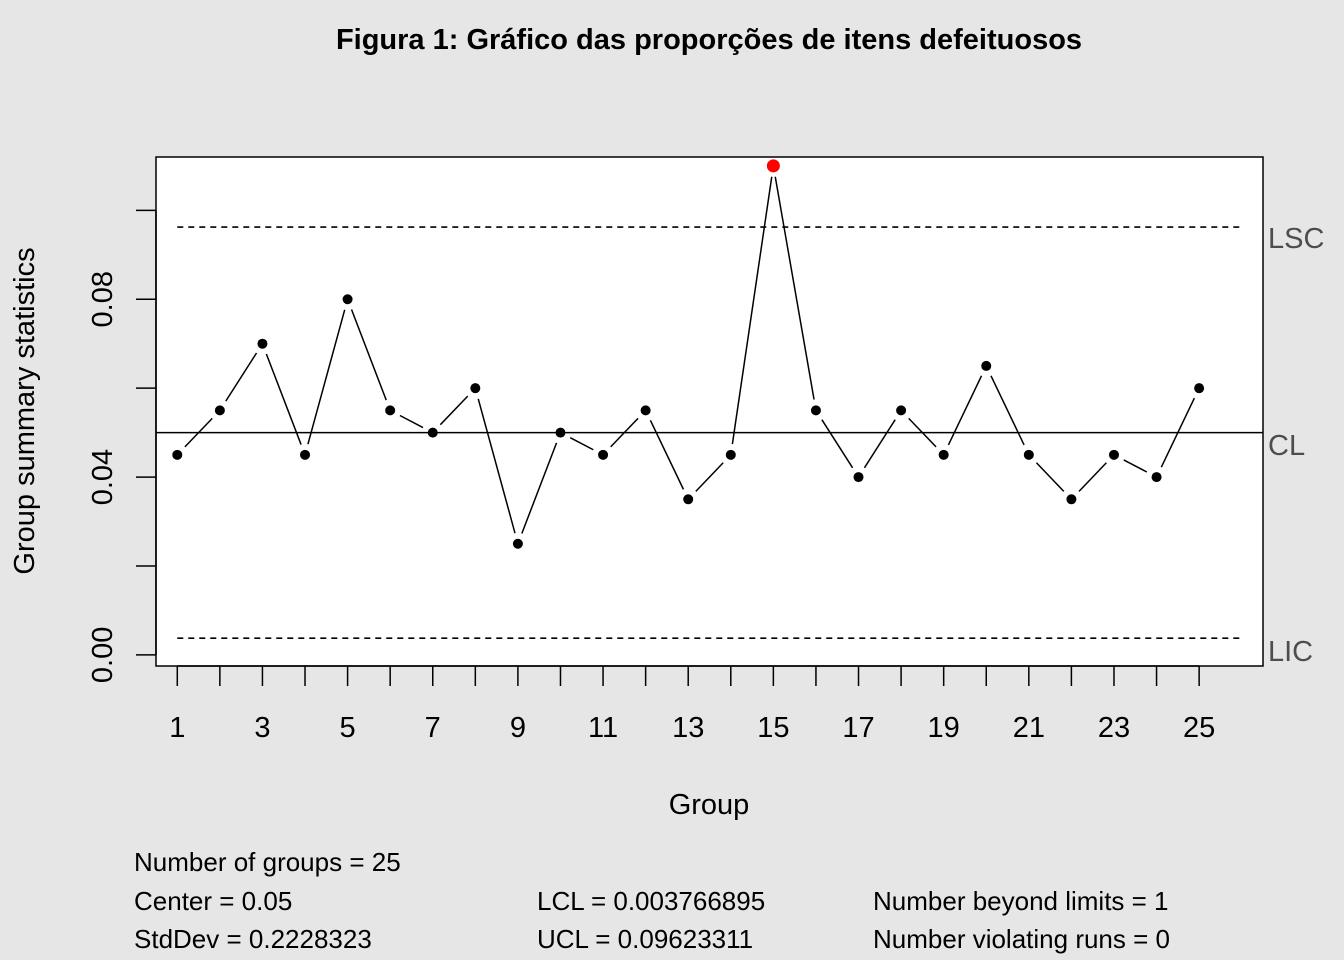 Image resolution: width=1344 pixels, height=960 pixels. I want to click on x-tick-label: 5, so click(348, 728).